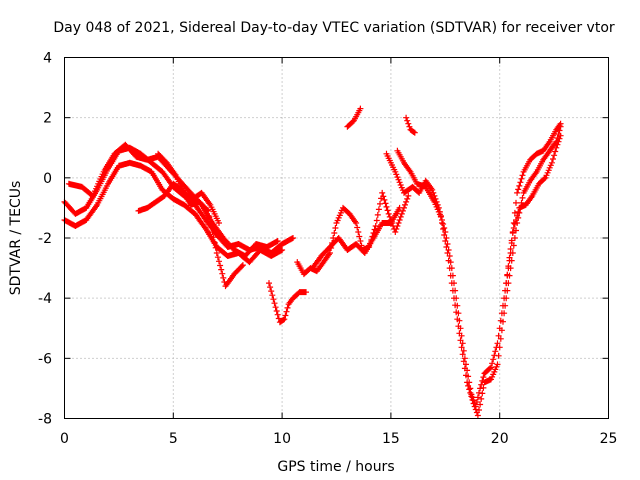 This screenshot has height=480, width=640. Describe the element at coordinates (64, 439) in the screenshot. I see `x-tick-label: 0` at that location.